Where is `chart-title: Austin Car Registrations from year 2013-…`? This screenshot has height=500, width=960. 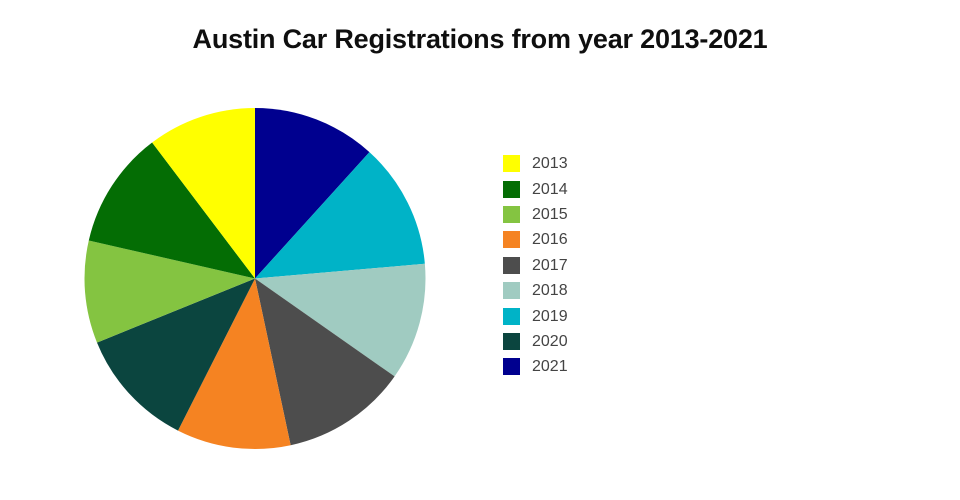 chart-title: Austin Car Registrations from year 2013-… is located at coordinates (480, 39).